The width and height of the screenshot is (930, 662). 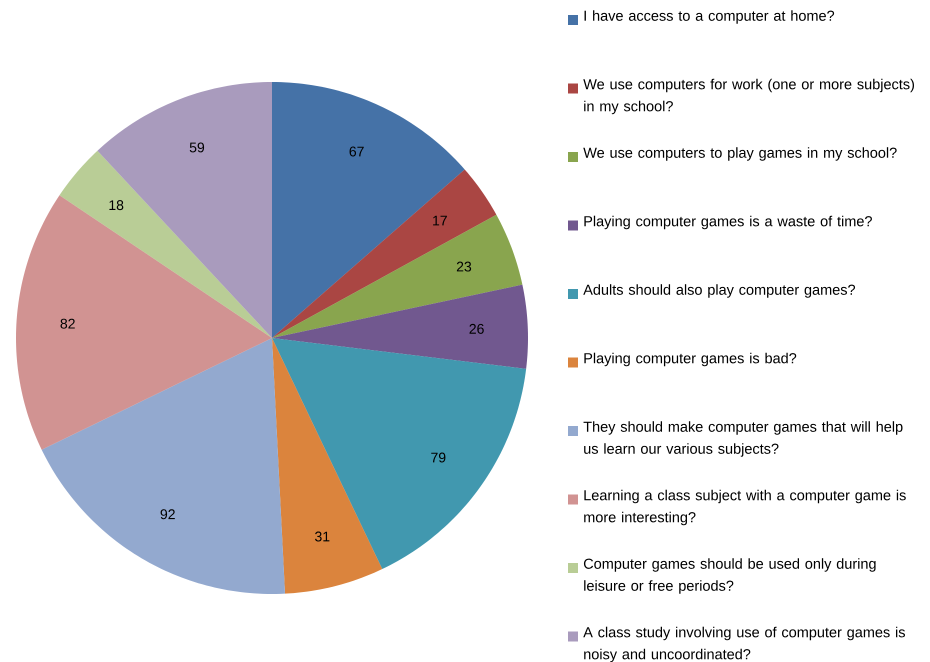 I want to click on legend-label: A class study involving use of computer games is noisy and uncoordinated?, so click(x=744, y=644).